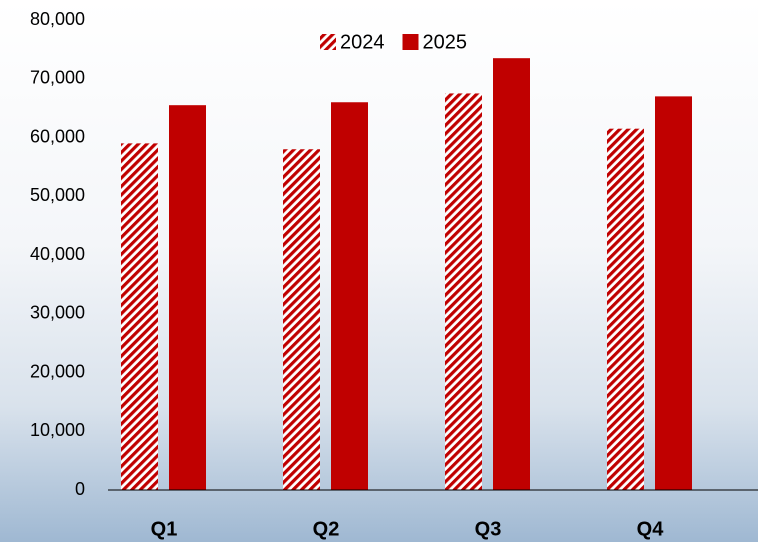 This screenshot has height=542, width=758. What do you see at coordinates (164, 529) in the screenshot?
I see `x-tick-label: Q1` at bounding box center [164, 529].